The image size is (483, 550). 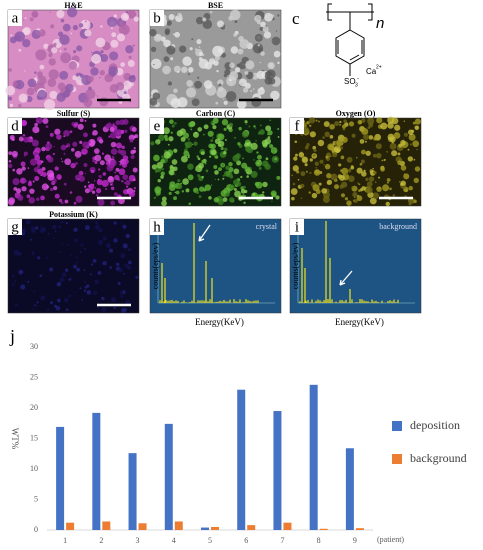 What do you see at coordinates (355, 266) in the screenshot?
I see `panel-image` at bounding box center [355, 266].